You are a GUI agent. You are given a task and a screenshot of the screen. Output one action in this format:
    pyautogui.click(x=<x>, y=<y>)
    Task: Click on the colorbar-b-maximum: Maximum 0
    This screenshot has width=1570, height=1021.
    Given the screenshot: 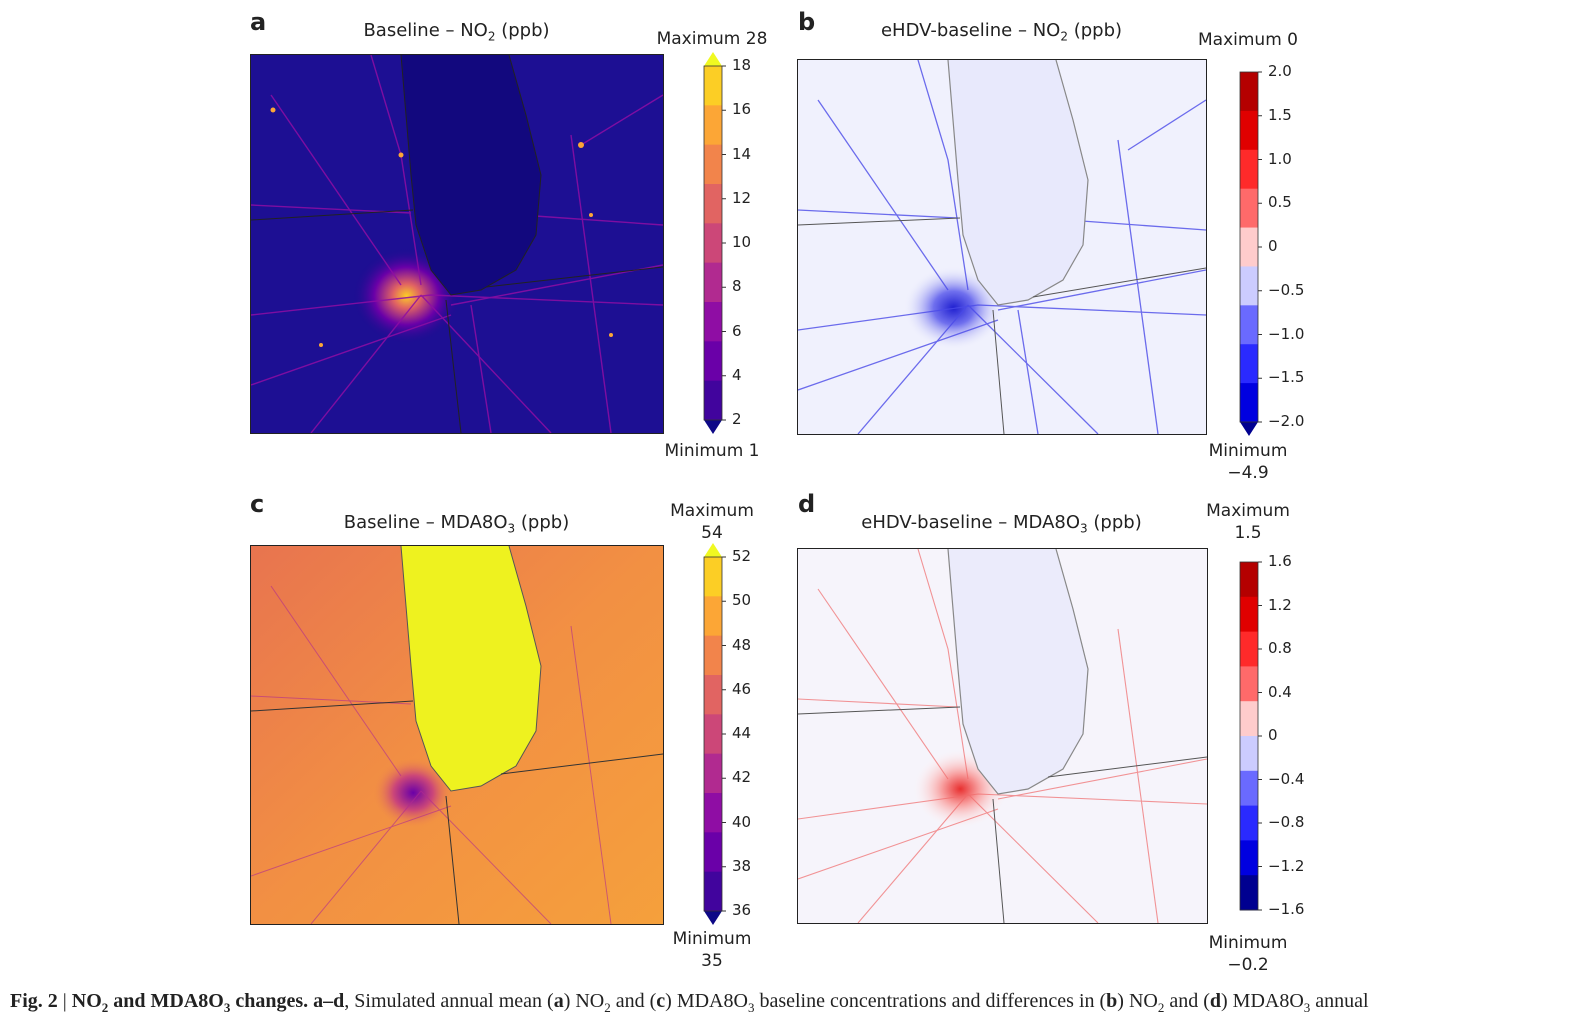 What is the action you would take?
    pyautogui.click(x=1248, y=40)
    